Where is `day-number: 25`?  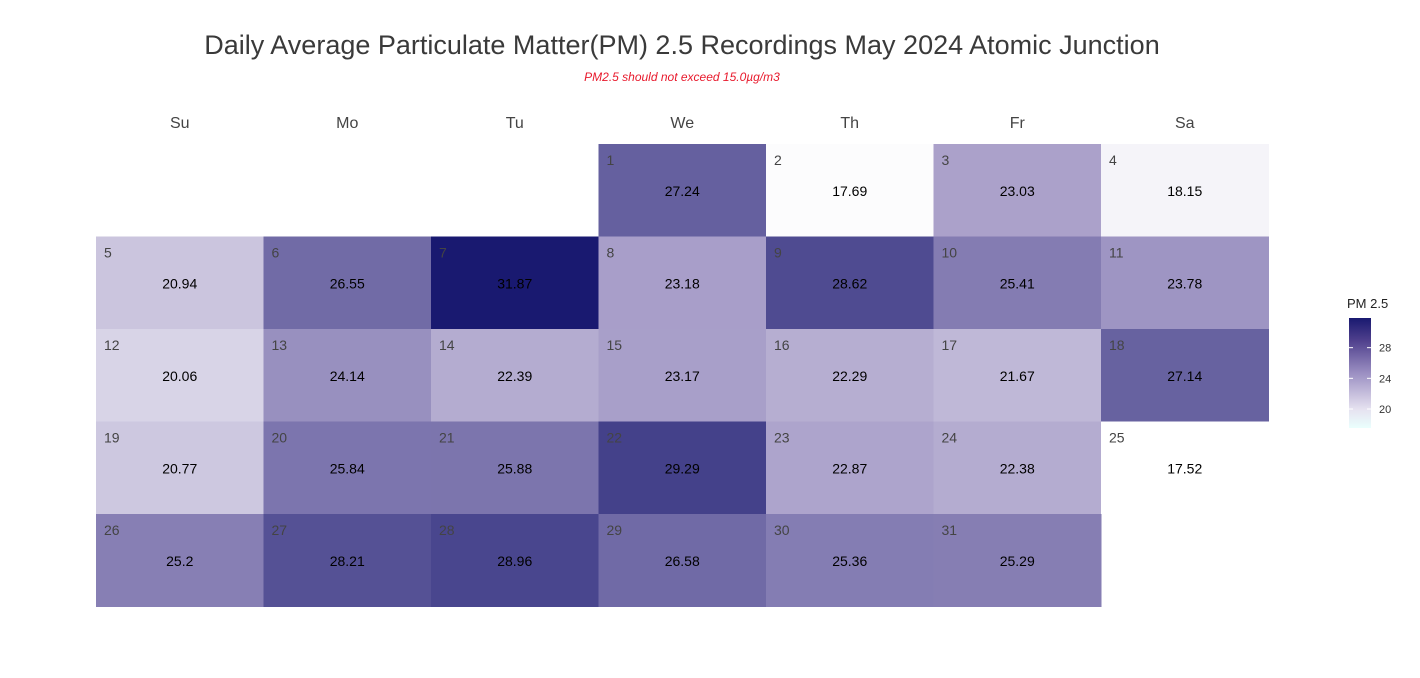
day-number: 25 is located at coordinates (1117, 438).